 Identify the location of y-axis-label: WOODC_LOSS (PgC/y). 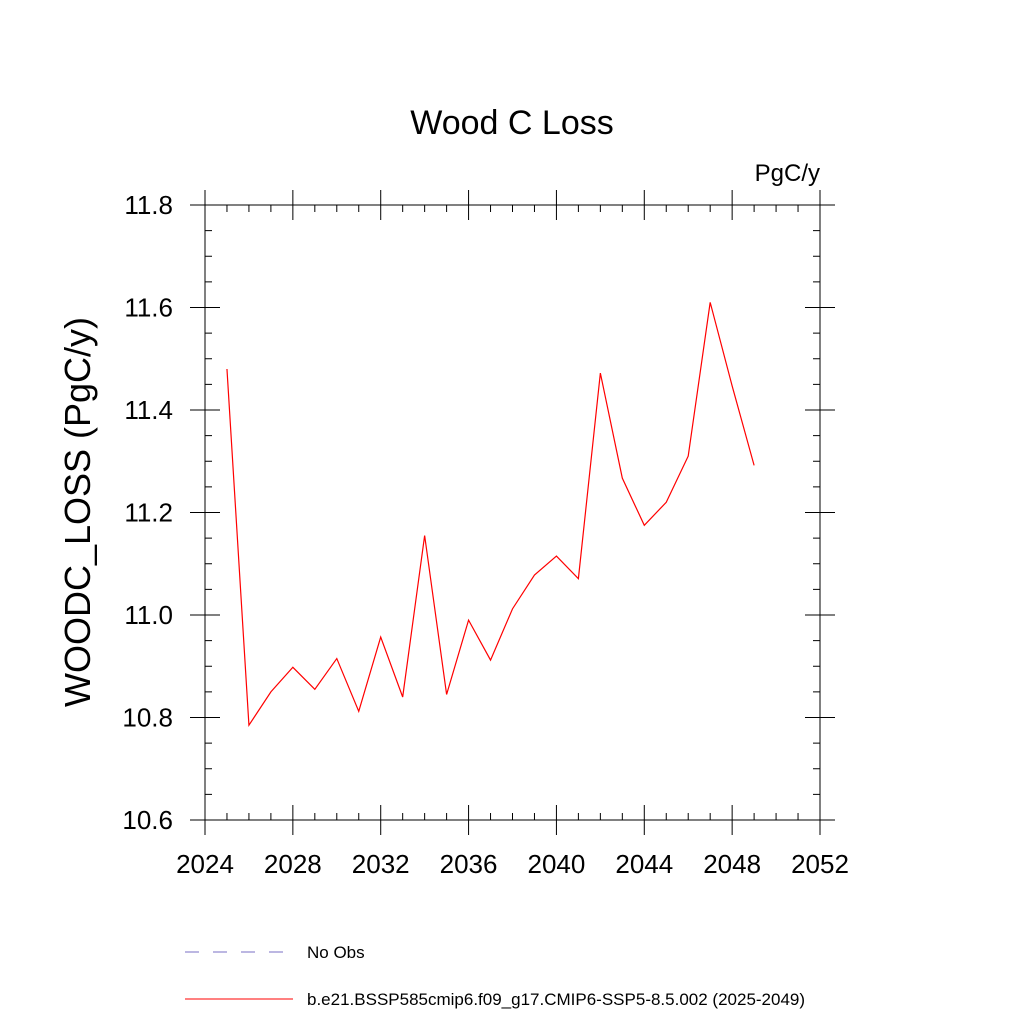
(77, 512).